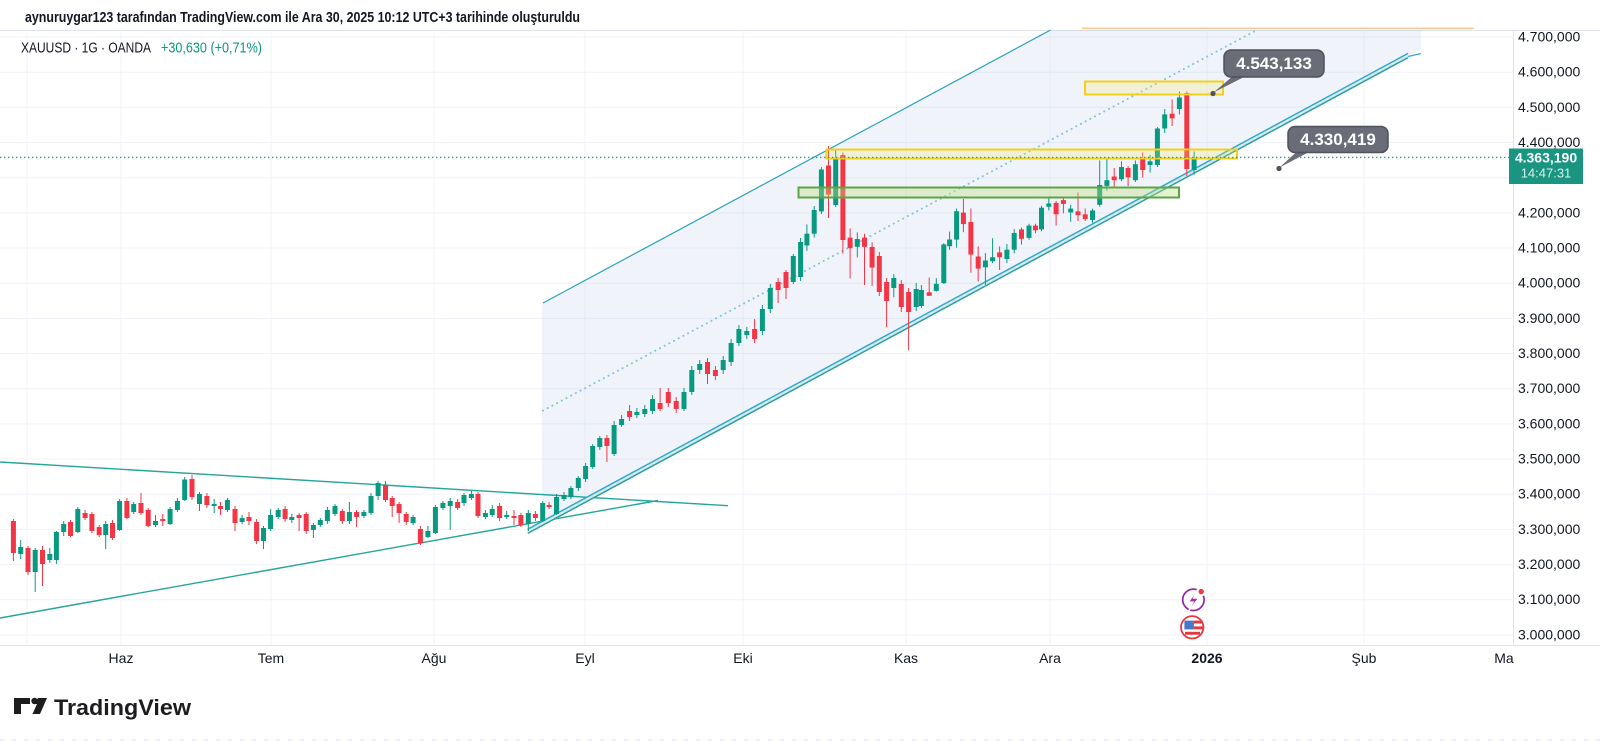 The image size is (1600, 741). I want to click on svg-text: 3.400,000, so click(1549, 494).